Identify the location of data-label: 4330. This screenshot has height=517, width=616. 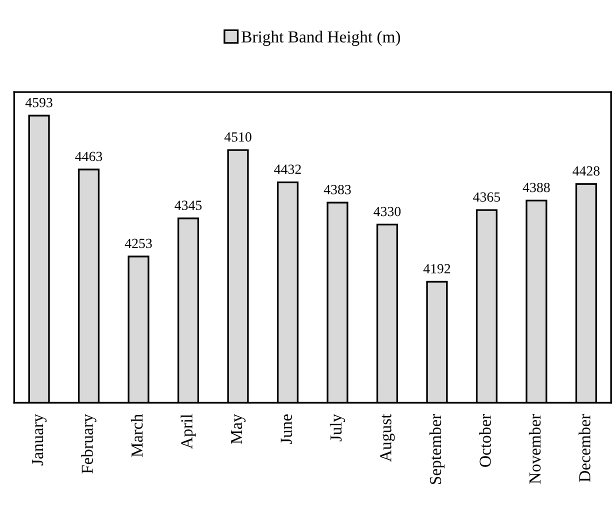
(387, 211).